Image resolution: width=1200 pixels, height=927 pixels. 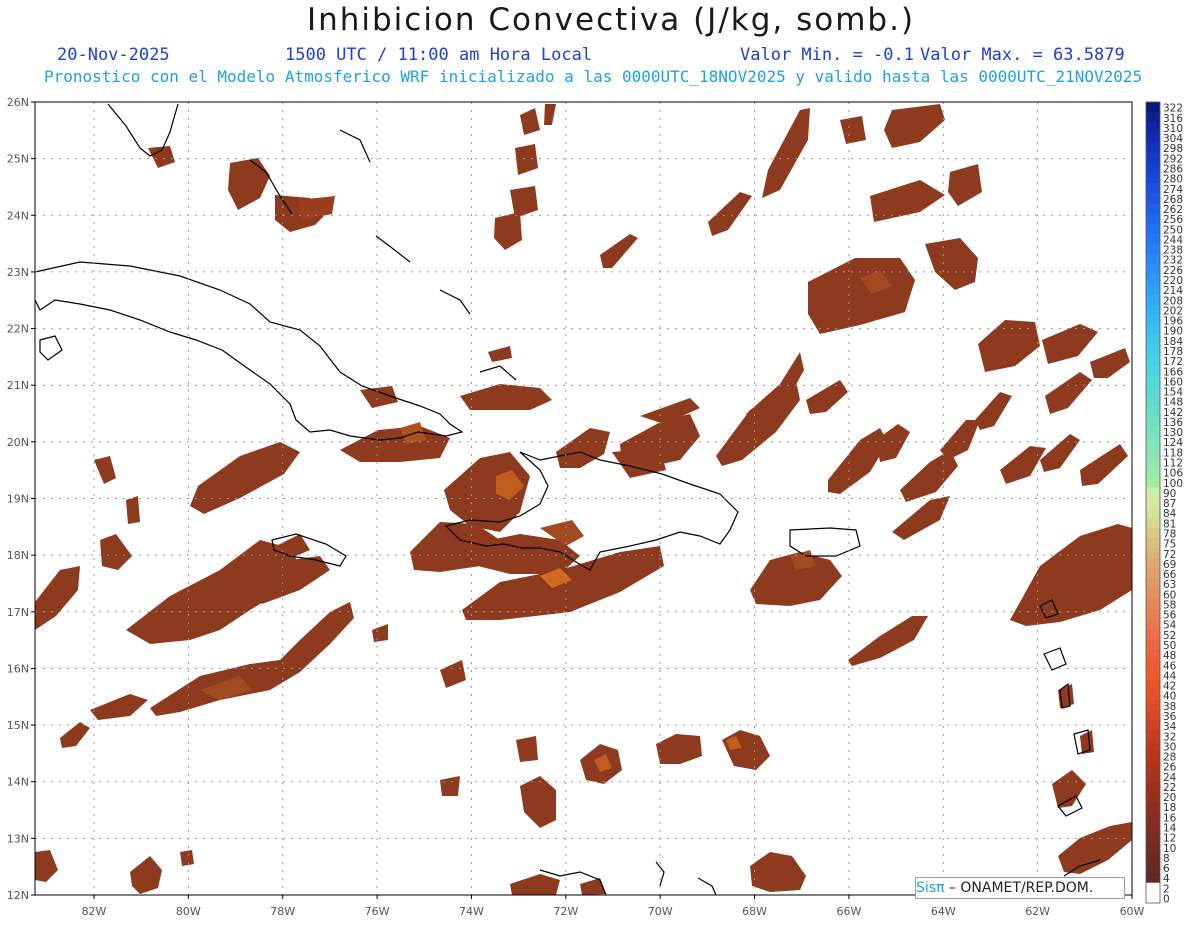 What do you see at coordinates (1173, 433) in the screenshot?
I see `colorbar-label: 130` at bounding box center [1173, 433].